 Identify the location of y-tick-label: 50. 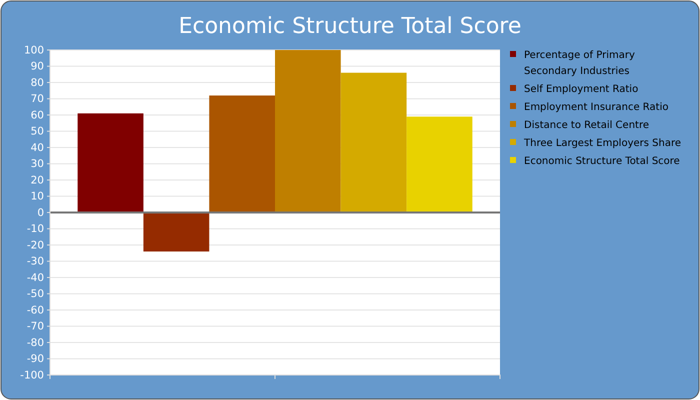
(37, 132).